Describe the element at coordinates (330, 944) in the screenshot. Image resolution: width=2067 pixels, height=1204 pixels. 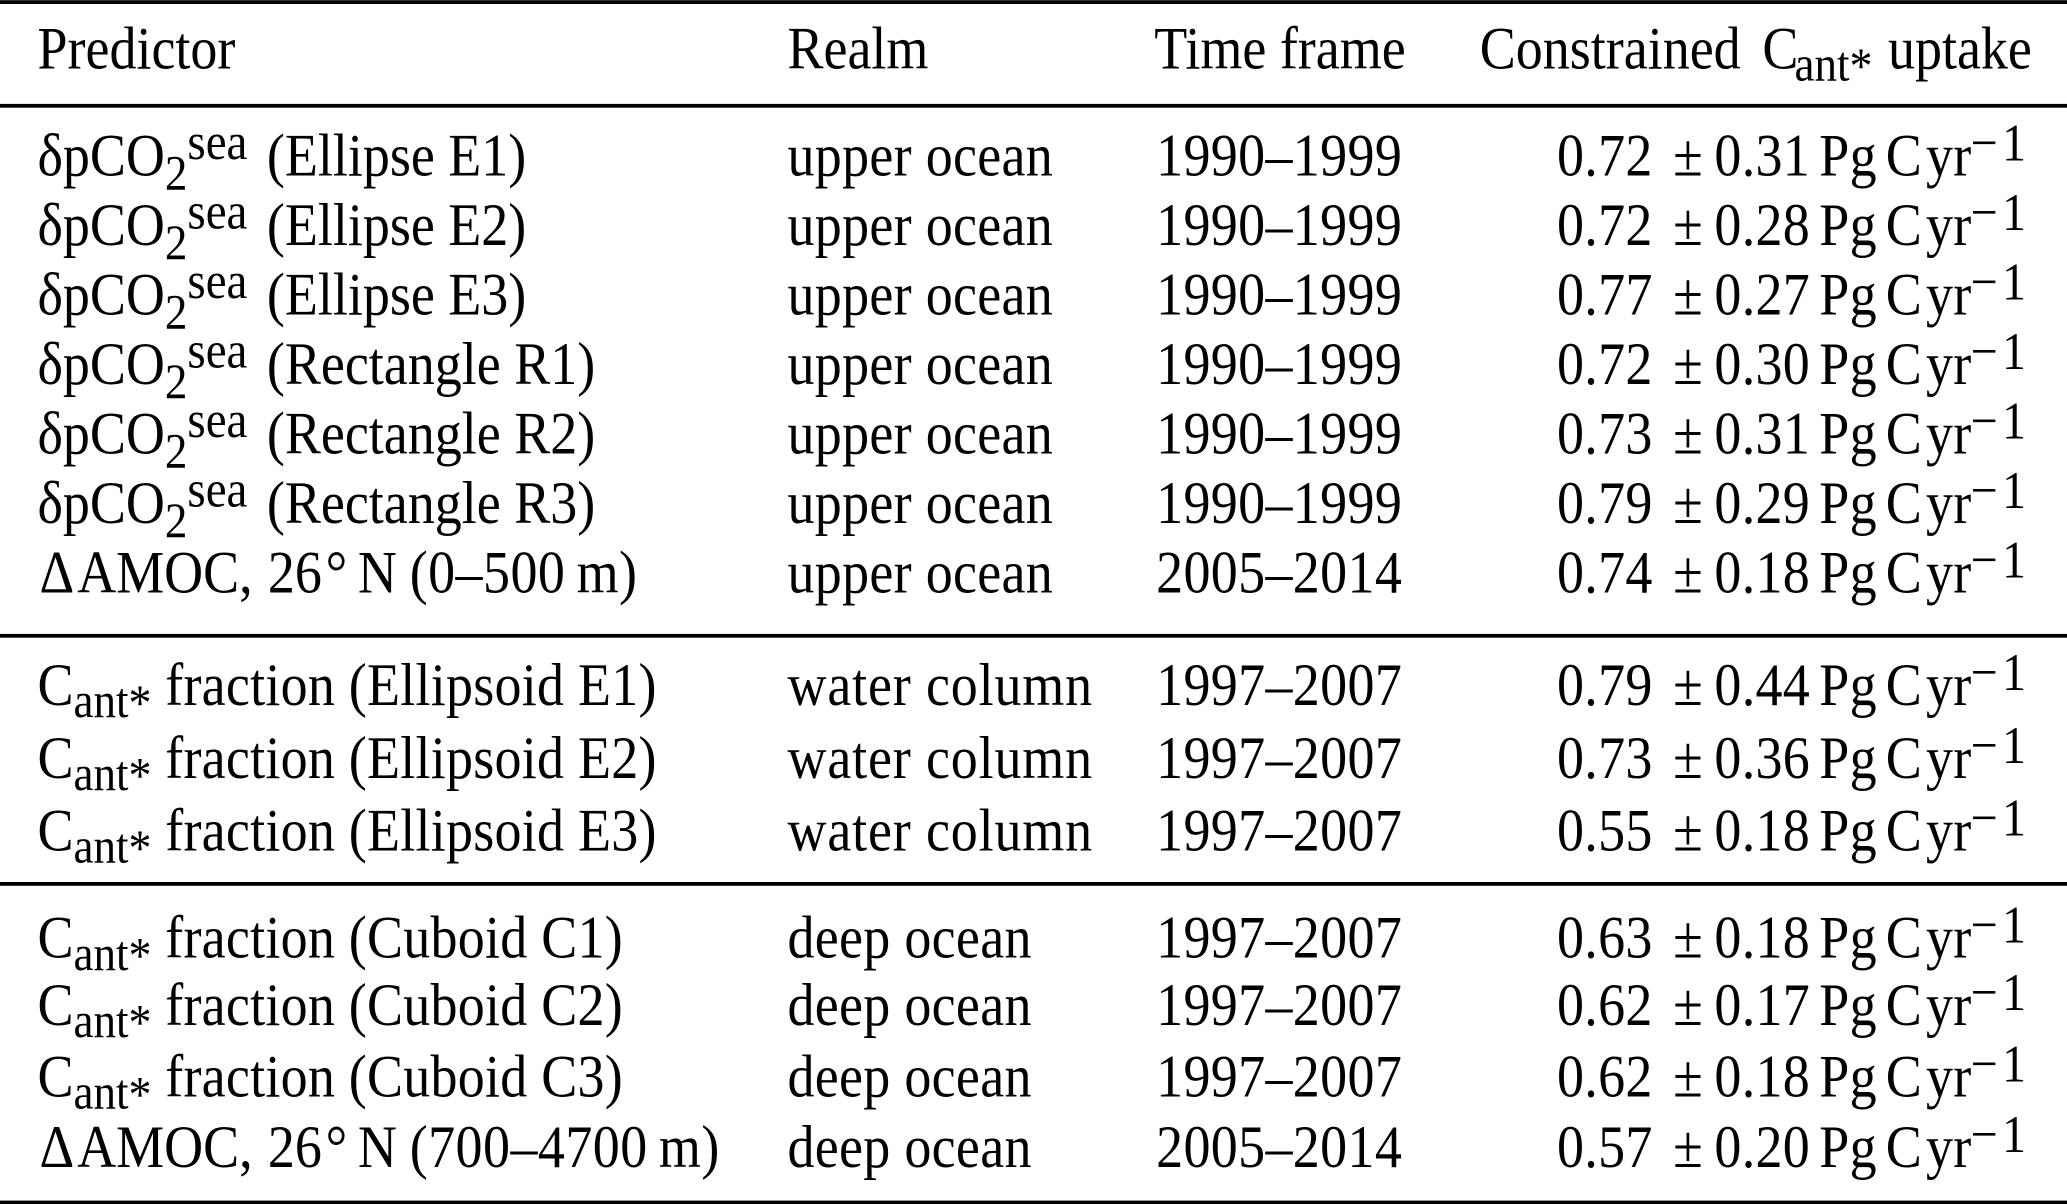
I see `svg-text: Cant* fraction (Cuboid C1)` at that location.